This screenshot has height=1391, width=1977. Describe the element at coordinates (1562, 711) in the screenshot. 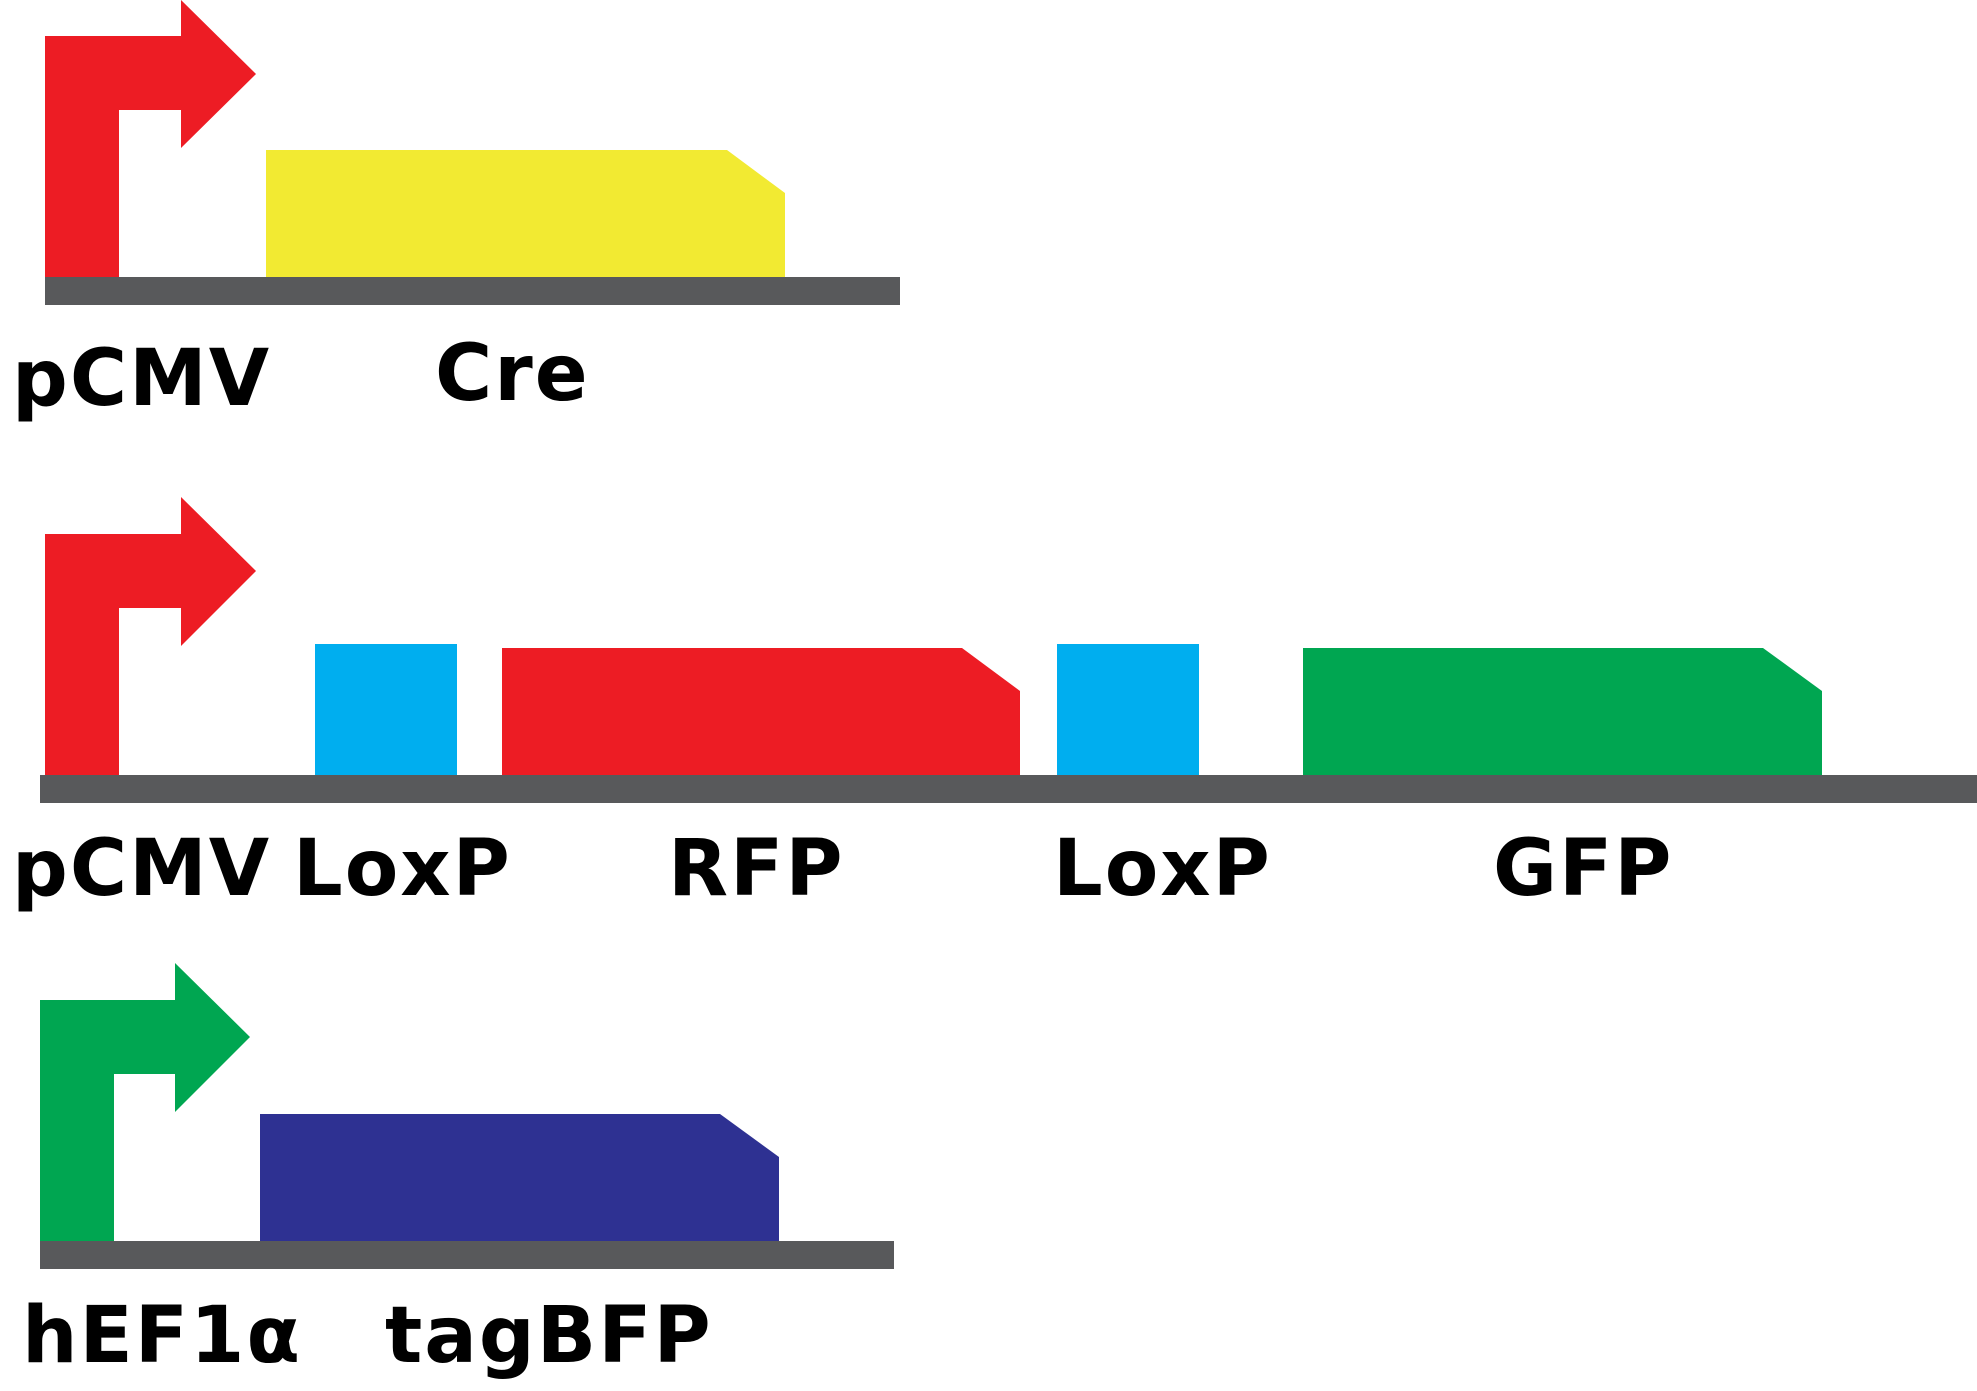

I see `gene-block-gfp` at that location.